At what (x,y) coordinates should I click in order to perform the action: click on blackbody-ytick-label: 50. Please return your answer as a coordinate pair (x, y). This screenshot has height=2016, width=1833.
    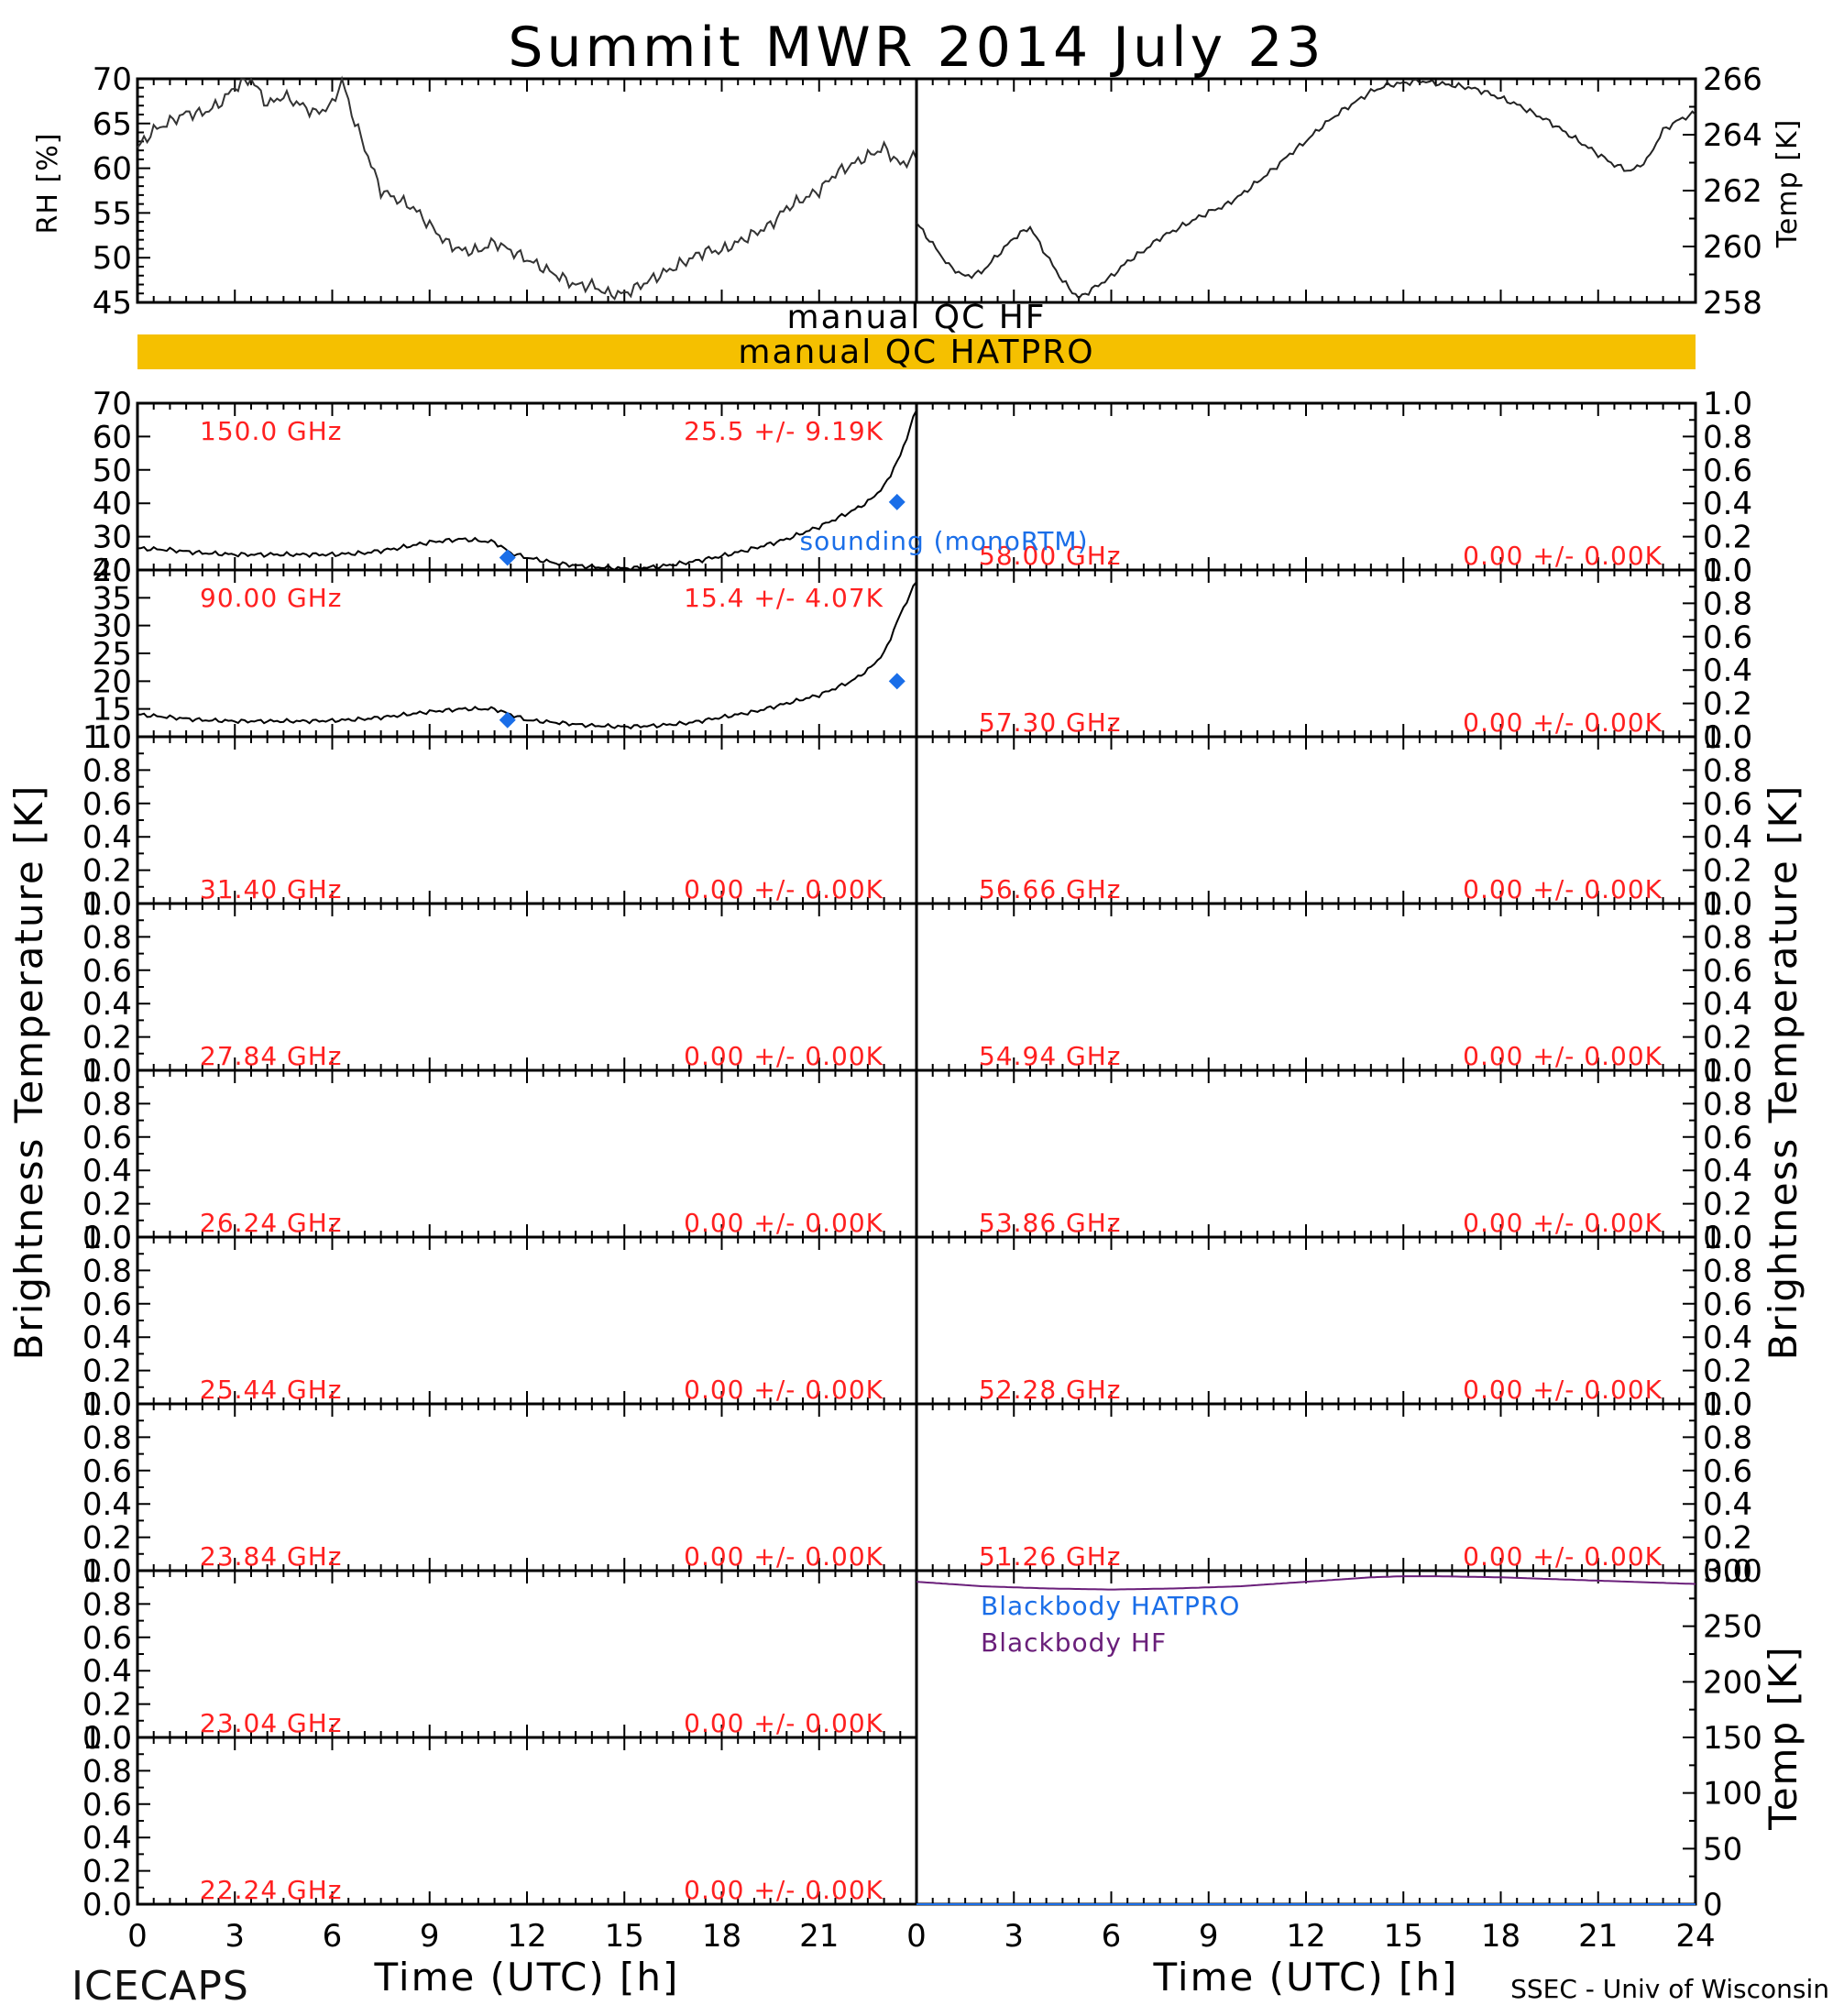
    Looking at the image, I should click on (1722, 1849).